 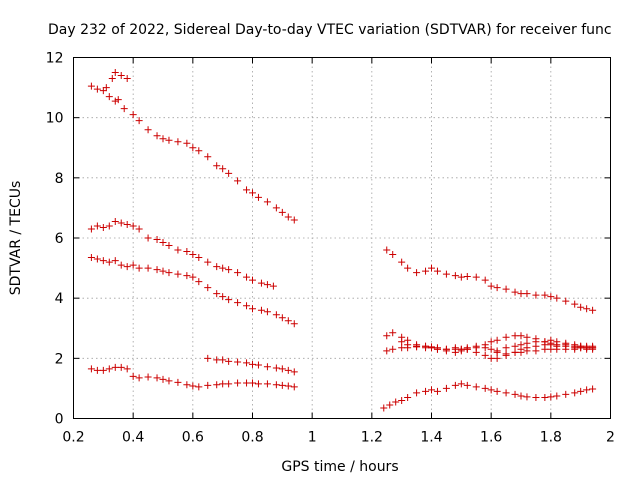 I want to click on series-s3, so click(x=192, y=291).